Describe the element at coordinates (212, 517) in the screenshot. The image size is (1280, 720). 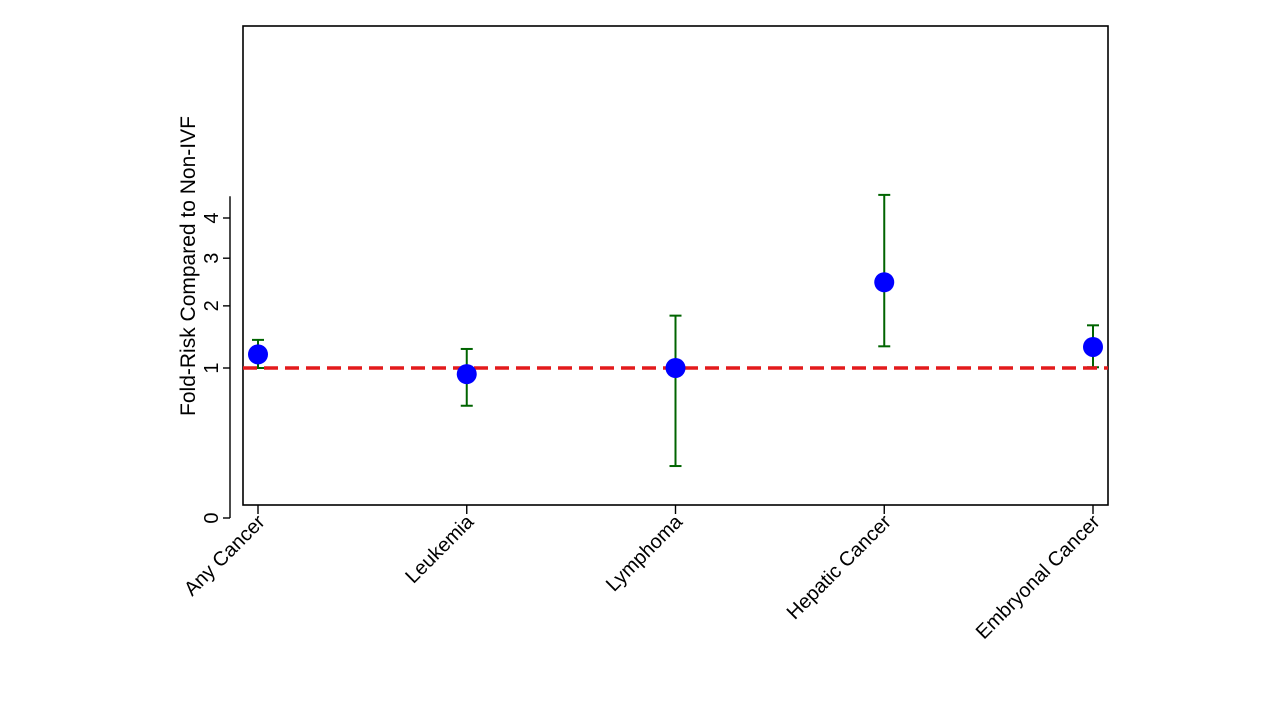
I see `y-tick-label: 0` at that location.